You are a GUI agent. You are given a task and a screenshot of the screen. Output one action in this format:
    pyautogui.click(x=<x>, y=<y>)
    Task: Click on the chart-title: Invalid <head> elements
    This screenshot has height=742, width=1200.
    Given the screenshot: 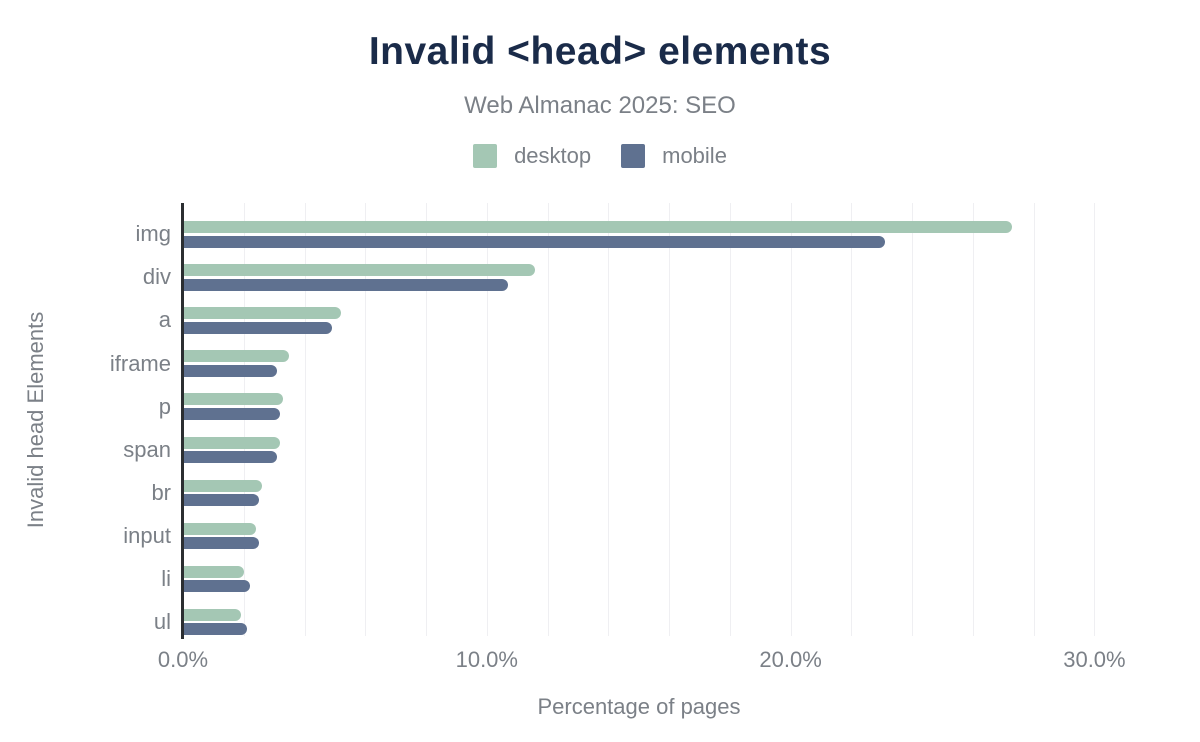 What is the action you would take?
    pyautogui.click(x=600, y=51)
    